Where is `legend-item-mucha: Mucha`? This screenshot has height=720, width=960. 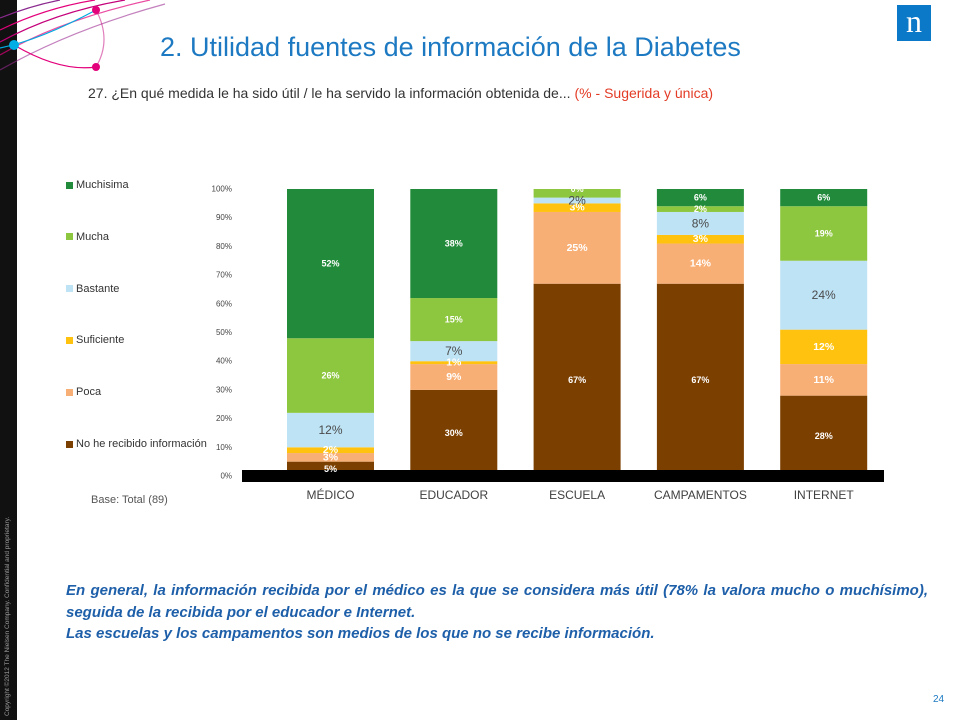
legend-item-mucha: Mucha is located at coordinates (86, 237).